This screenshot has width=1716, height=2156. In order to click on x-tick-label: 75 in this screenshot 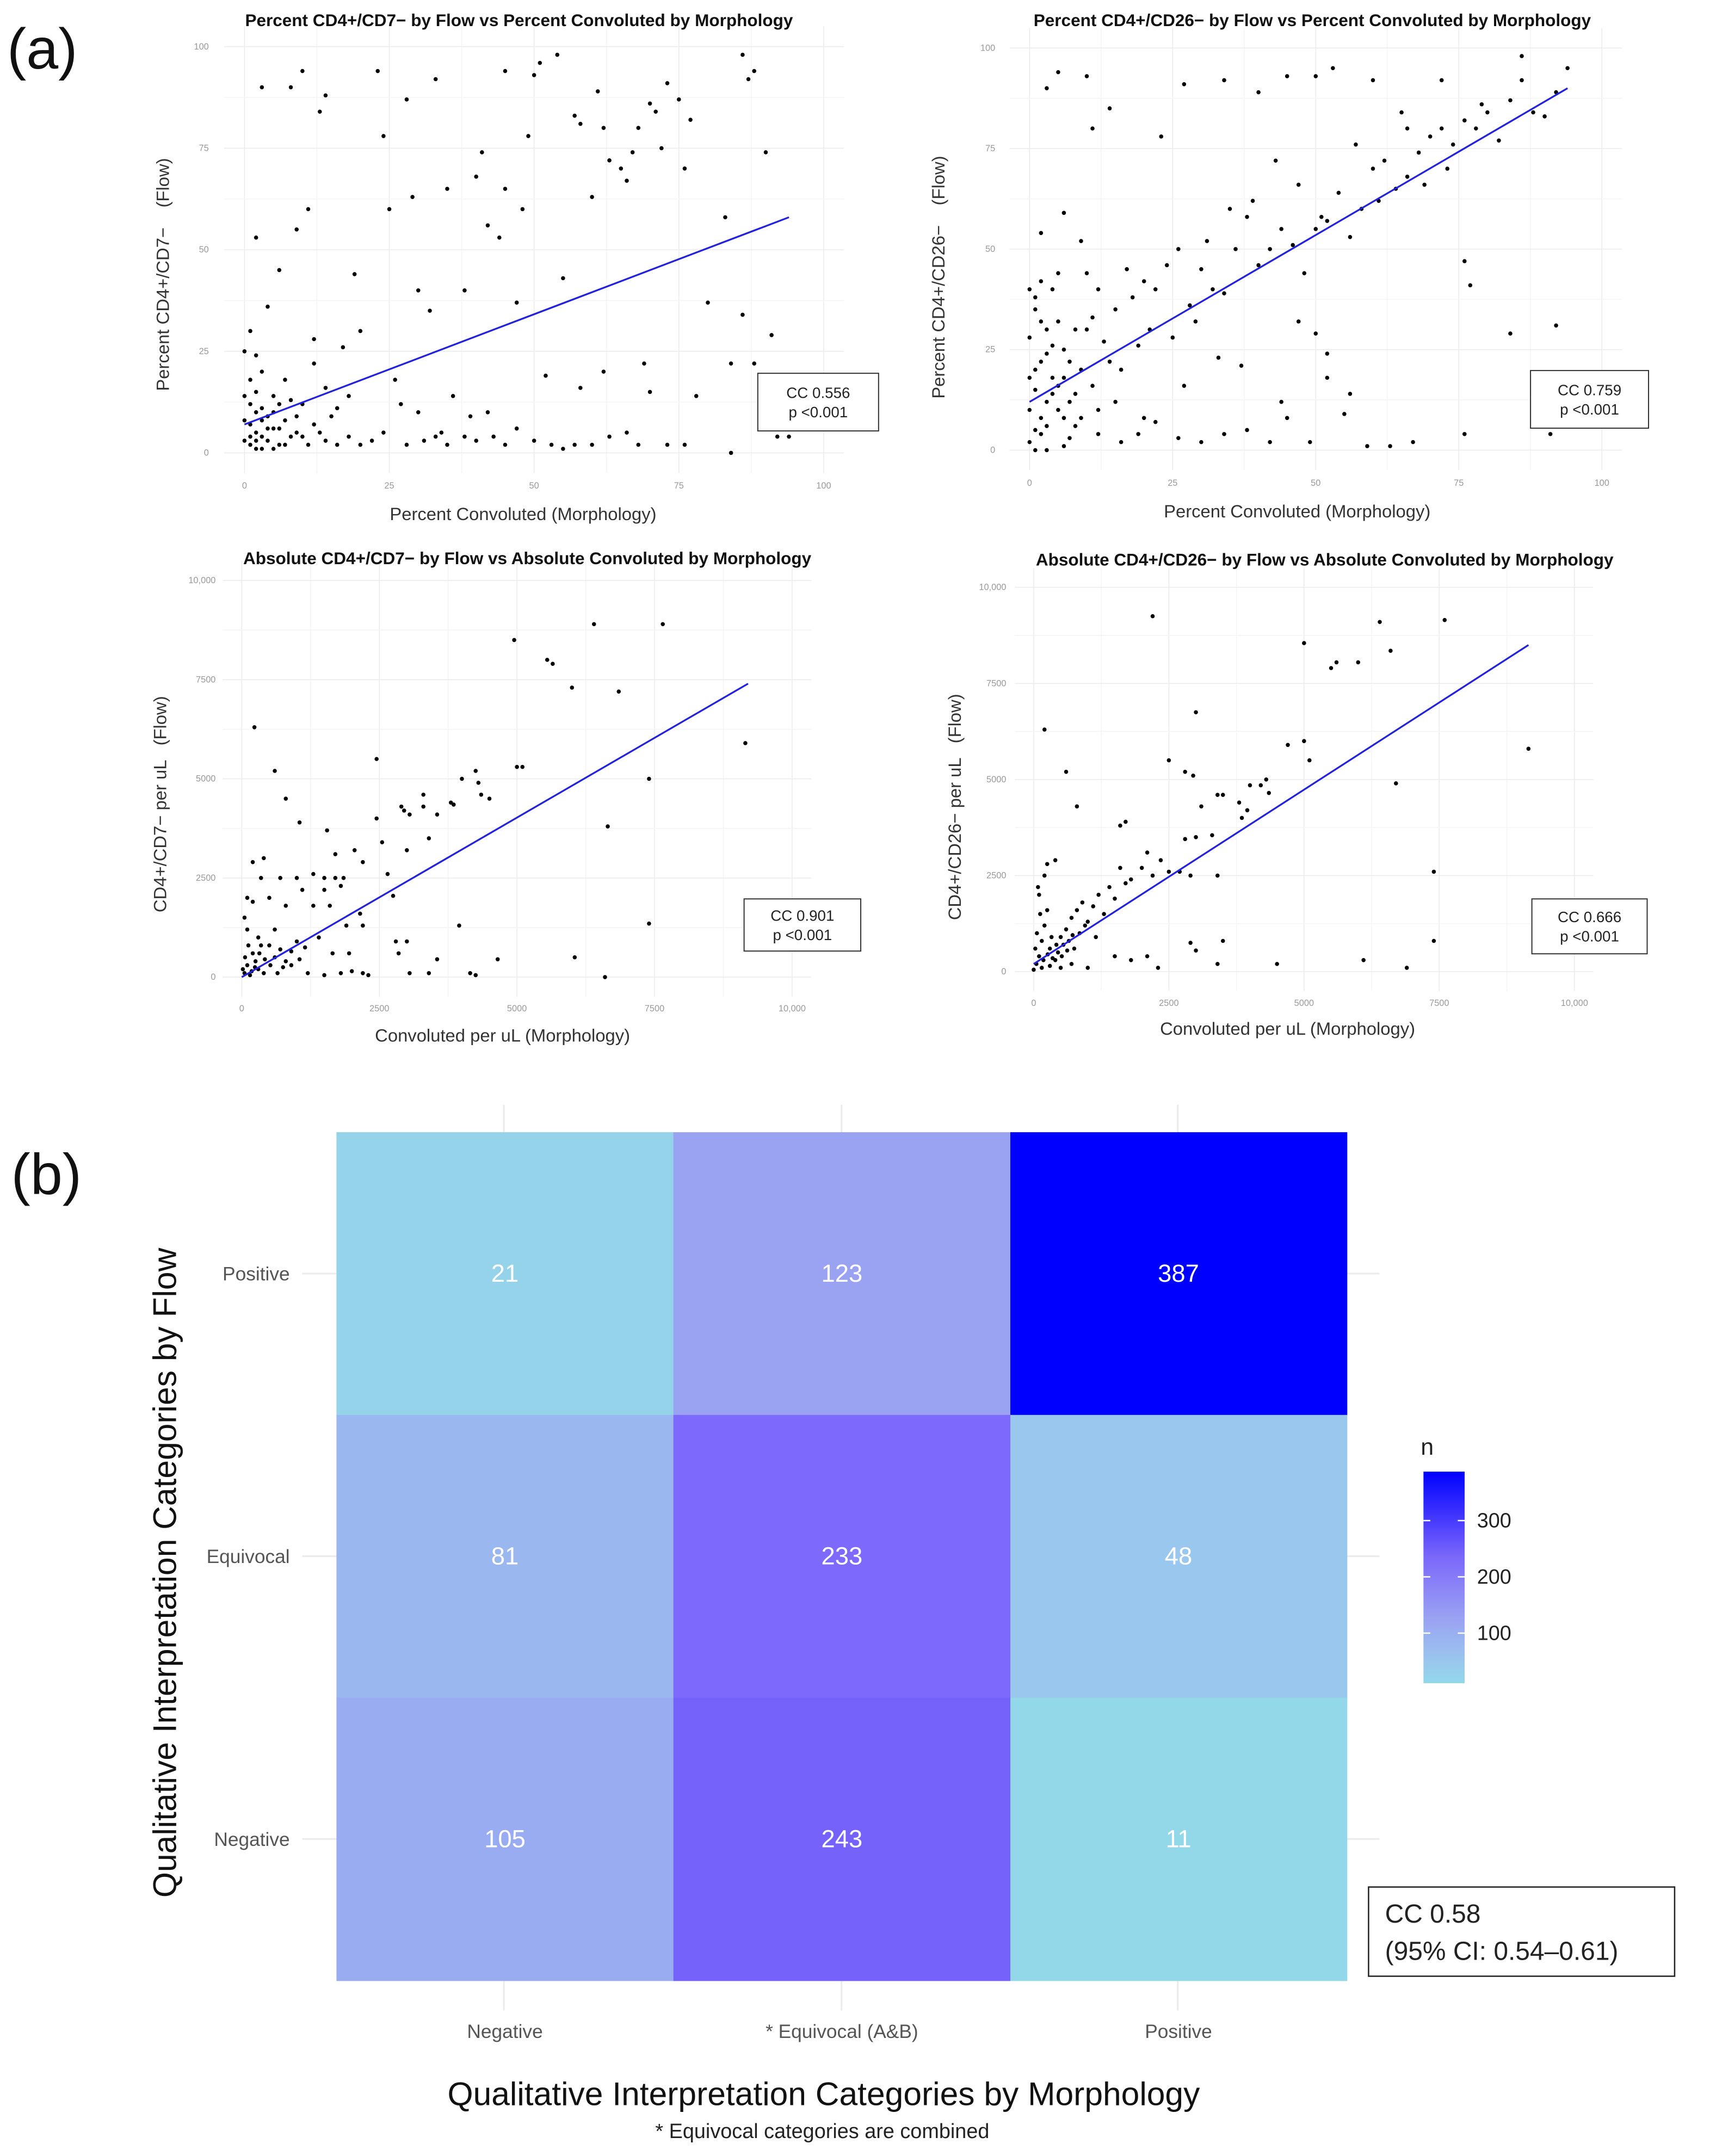, I will do `click(1459, 483)`.